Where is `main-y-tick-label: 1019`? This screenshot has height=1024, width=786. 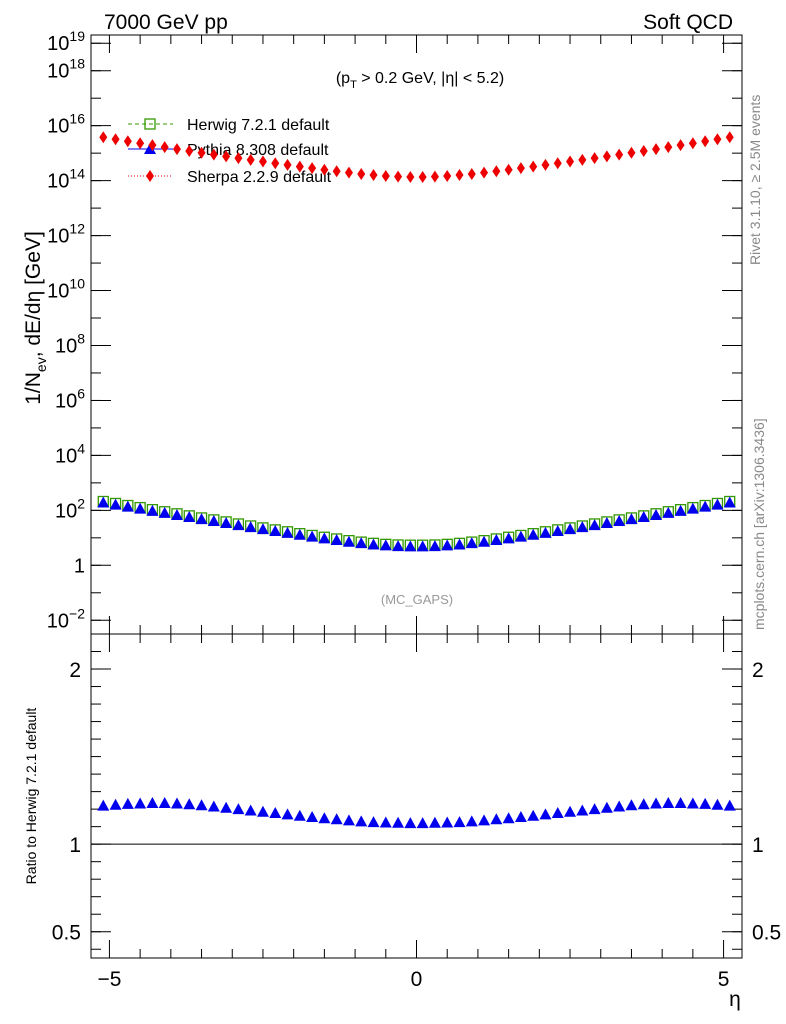
main-y-tick-label: 1019 is located at coordinates (66, 41).